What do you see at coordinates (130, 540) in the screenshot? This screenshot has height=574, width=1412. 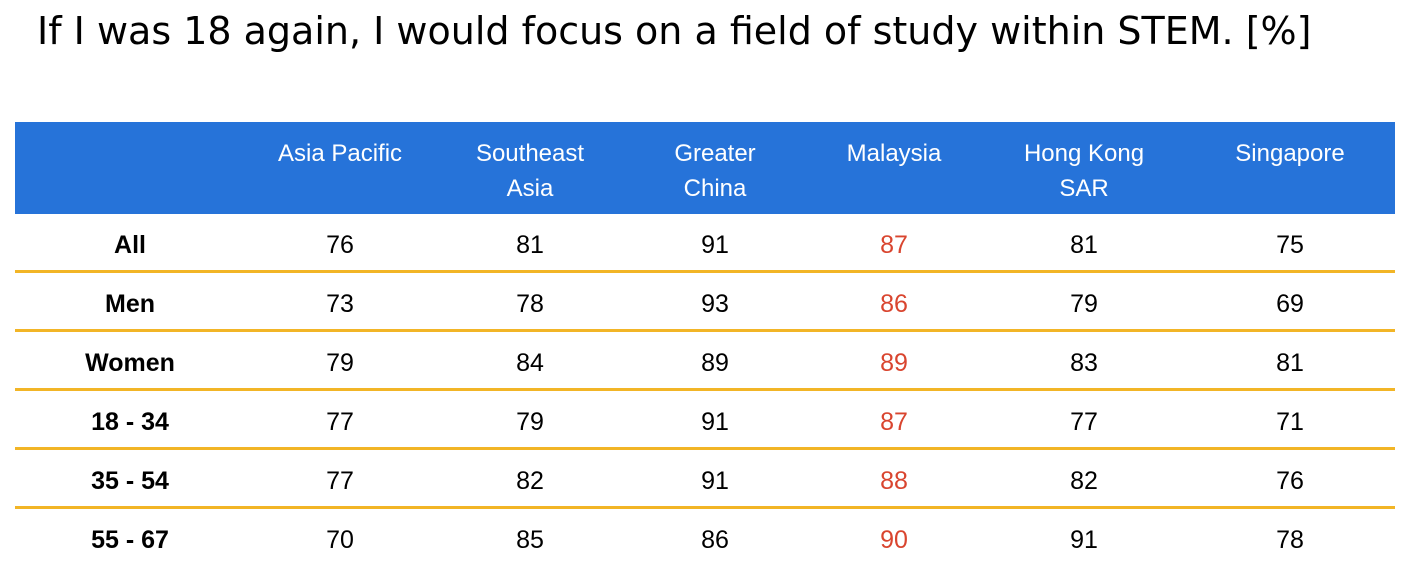 I see `row-label: 55 - 67` at bounding box center [130, 540].